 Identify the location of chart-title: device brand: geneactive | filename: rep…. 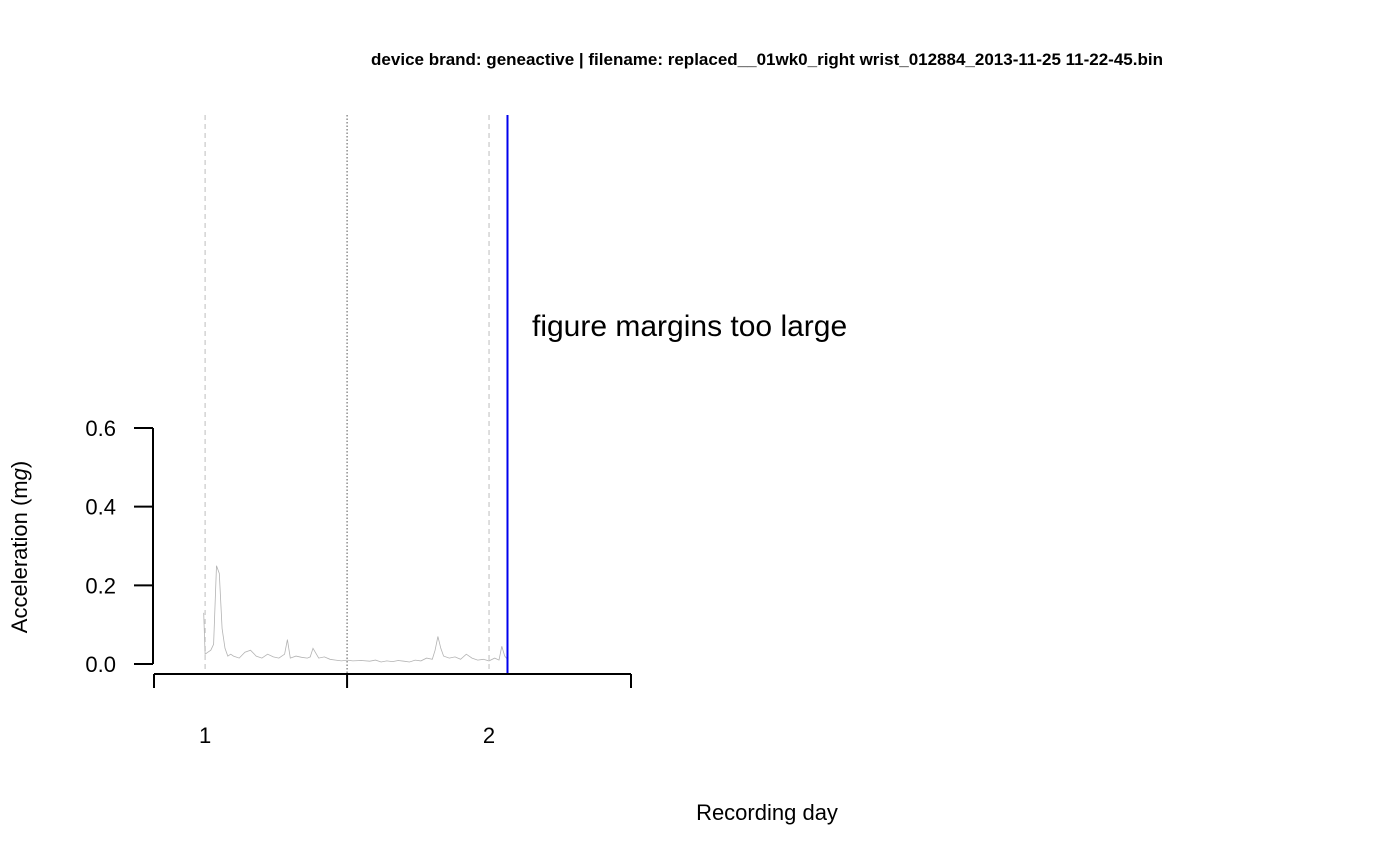
(767, 59).